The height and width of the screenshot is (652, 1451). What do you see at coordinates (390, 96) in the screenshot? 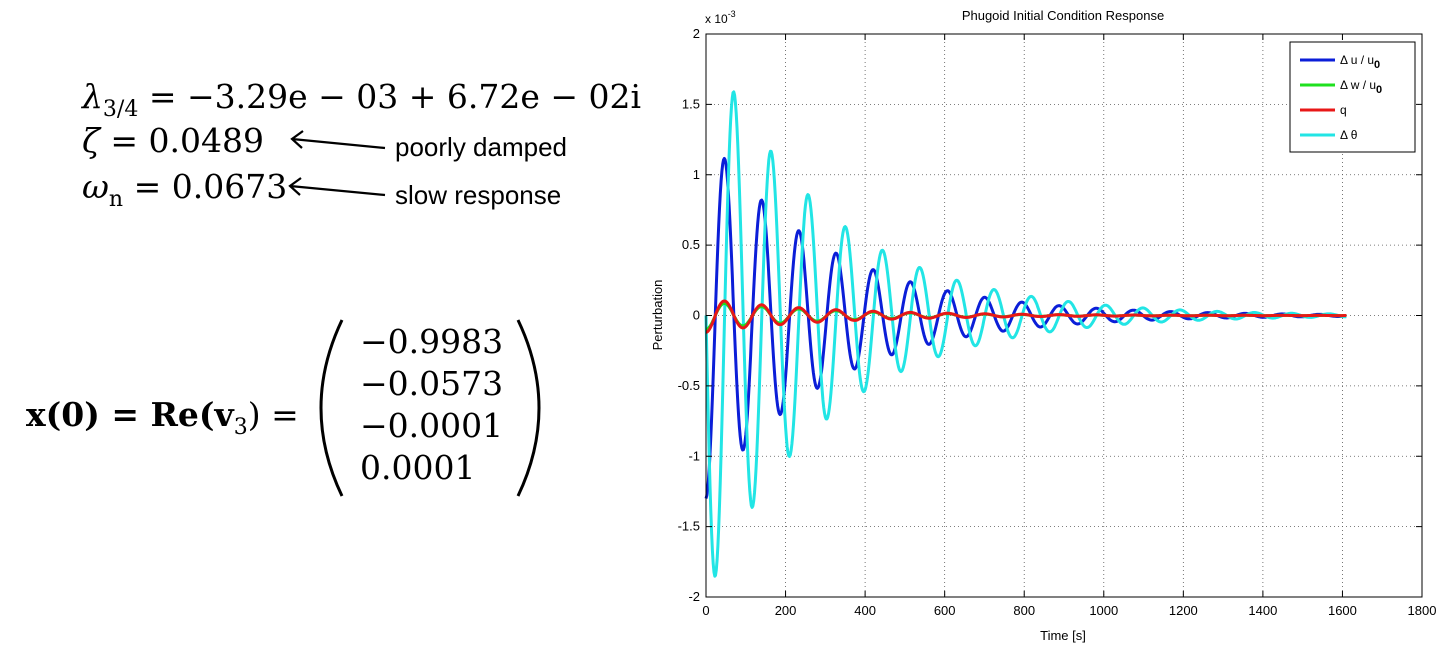
I see `eigenvalue-value: = −3.29e − 03 + 6.72e − 02i` at bounding box center [390, 96].